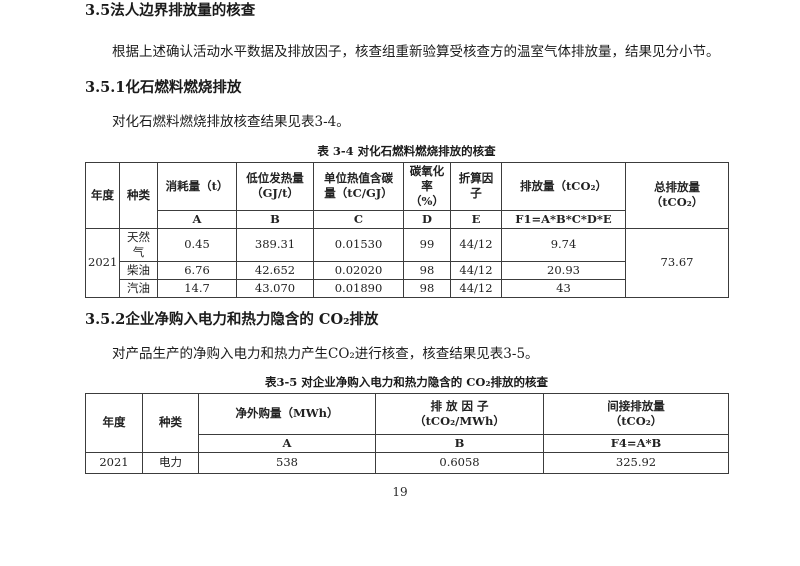 This screenshot has width=800, height=566. Describe the element at coordinates (163, 87) in the screenshot. I see `section-heading-3-5-1: 3.5.1化石燃料燃烧排放` at that location.